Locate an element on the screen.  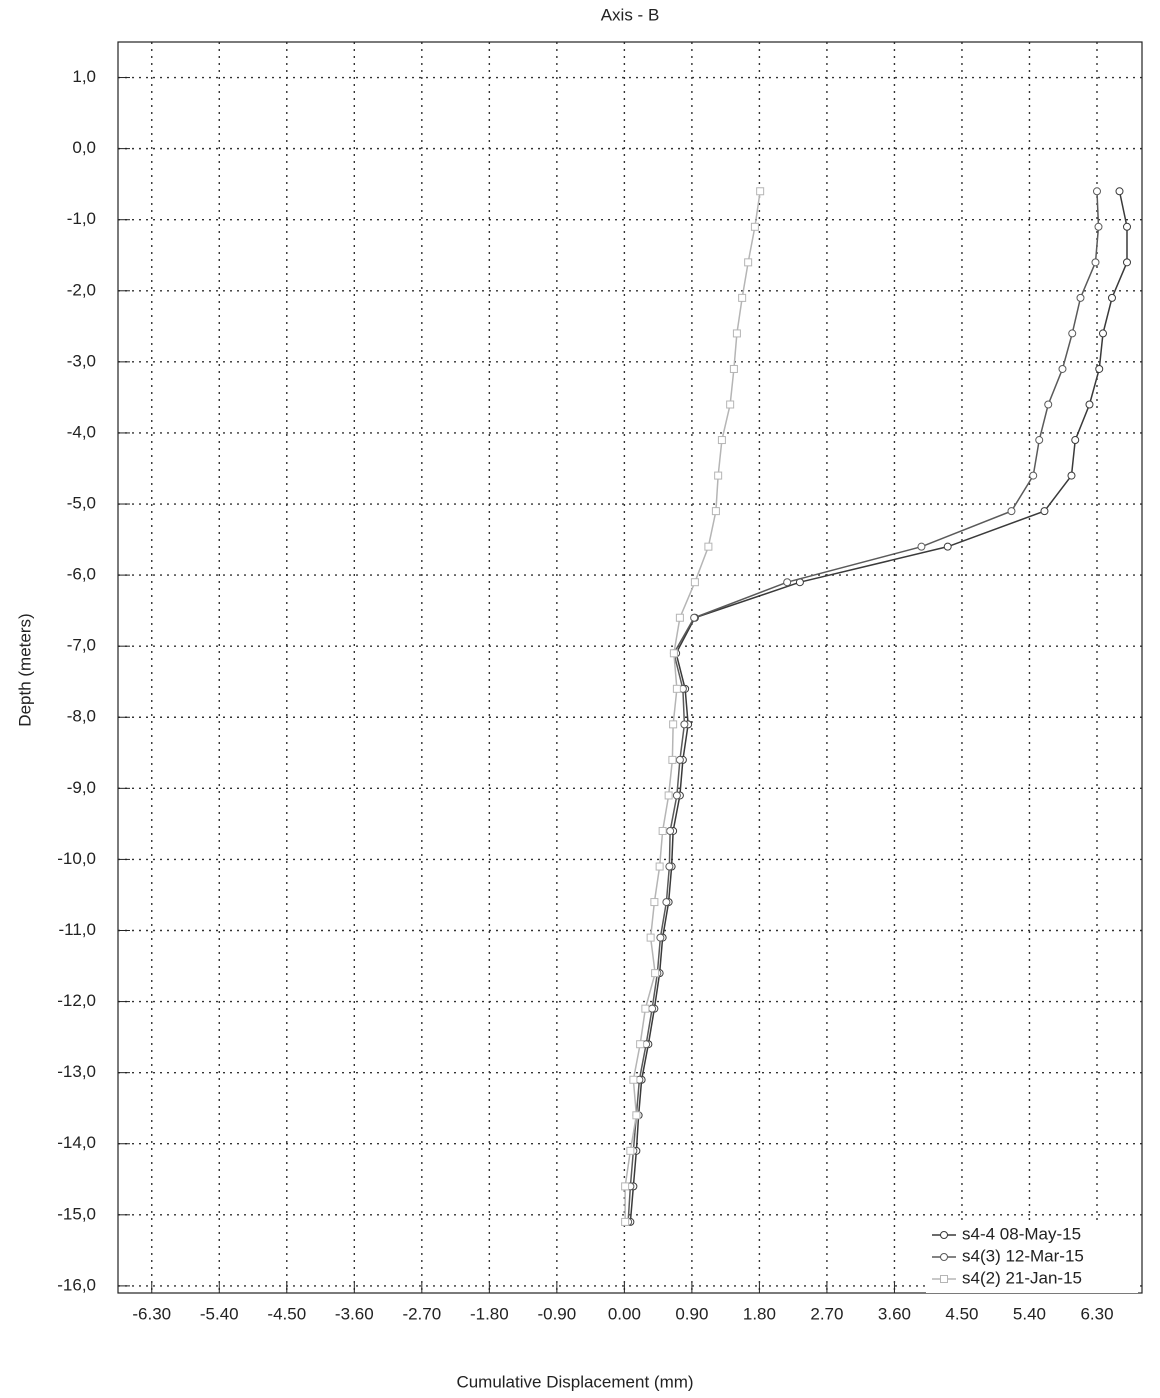
x-tick-label: 6.30 is located at coordinates (1096, 1313).